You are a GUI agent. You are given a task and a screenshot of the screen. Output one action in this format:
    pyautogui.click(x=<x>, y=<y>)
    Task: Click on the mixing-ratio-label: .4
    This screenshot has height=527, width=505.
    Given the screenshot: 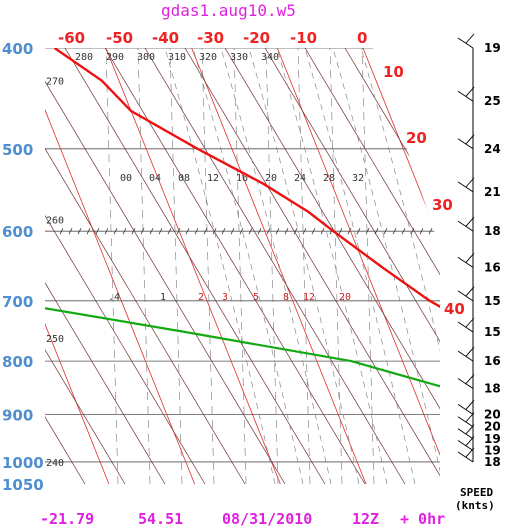 What is the action you would take?
    pyautogui.click(x=114, y=297)
    